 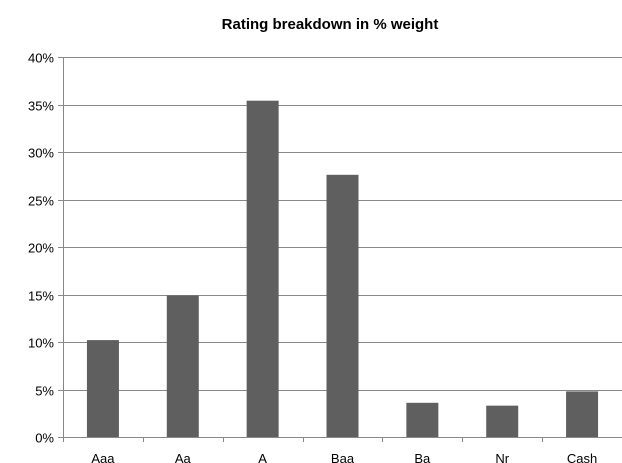 I want to click on y-tick-label: 0%, so click(x=44, y=438).